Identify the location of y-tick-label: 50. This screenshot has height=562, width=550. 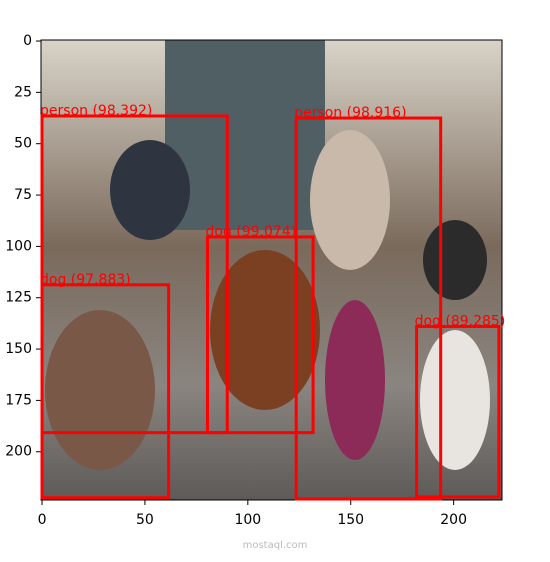
(23, 144).